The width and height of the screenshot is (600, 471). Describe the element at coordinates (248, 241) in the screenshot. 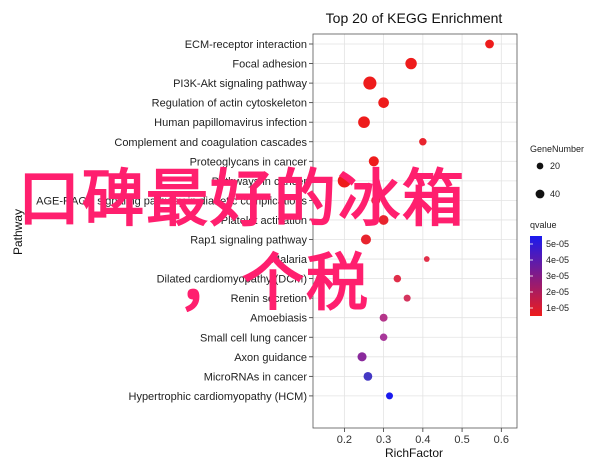

I see `y-tick-label: Rap1 signaling pathway` at that location.